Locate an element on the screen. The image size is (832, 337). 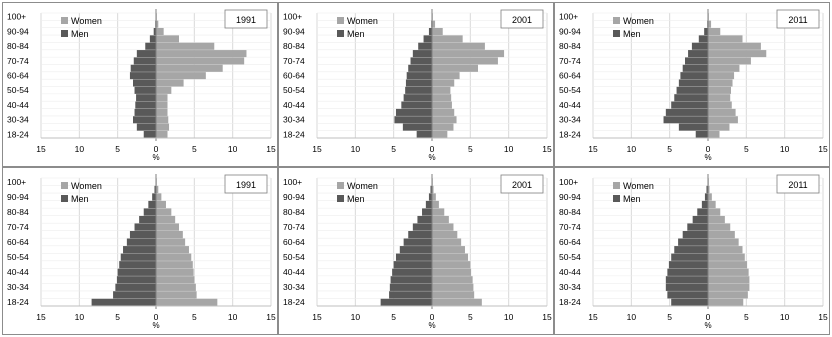
x-tick-label: 10 is located at coordinates (785, 149).